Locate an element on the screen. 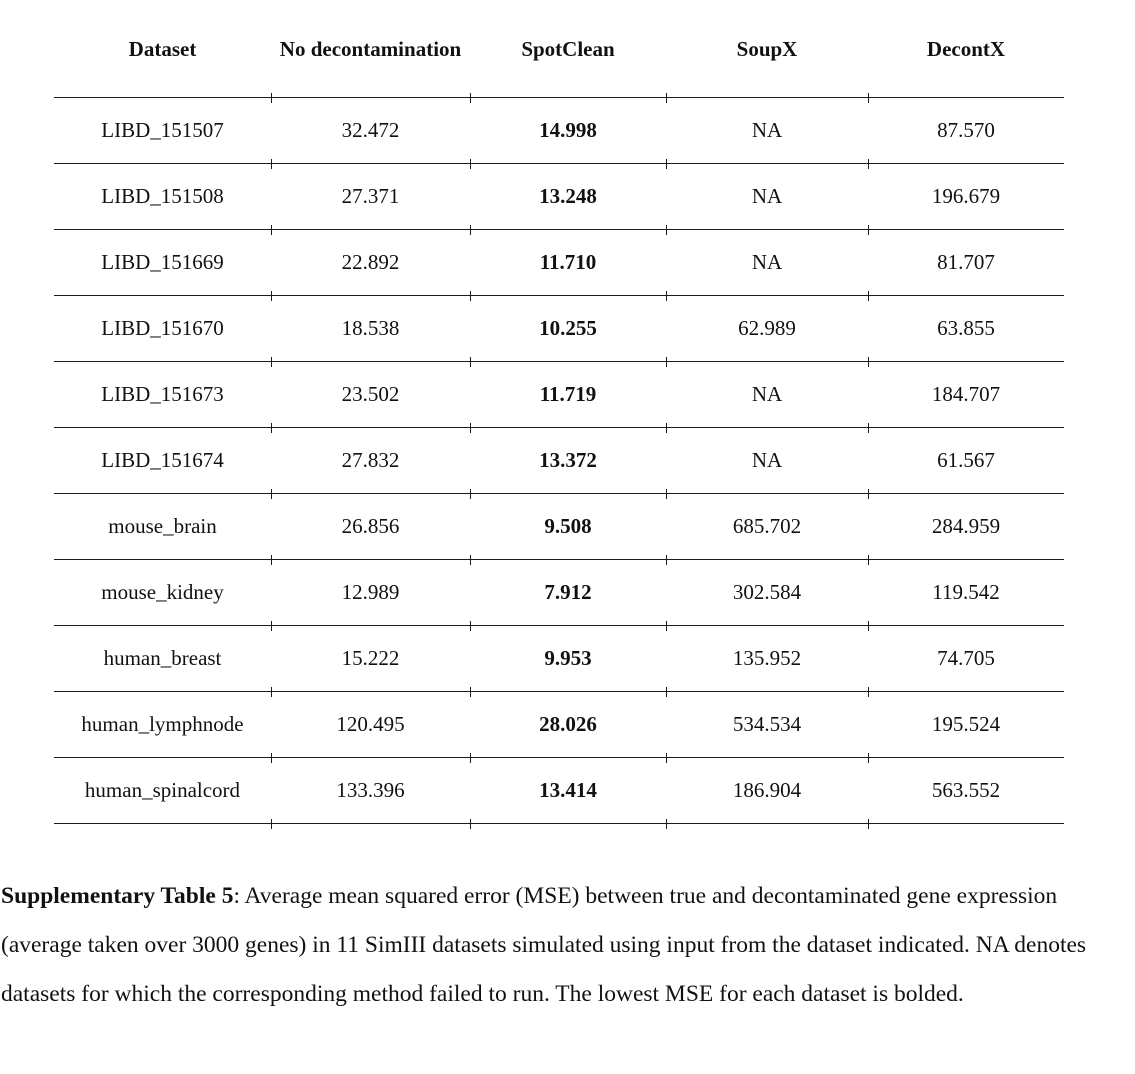  soupx-cell: 186.904 is located at coordinates (767, 792).